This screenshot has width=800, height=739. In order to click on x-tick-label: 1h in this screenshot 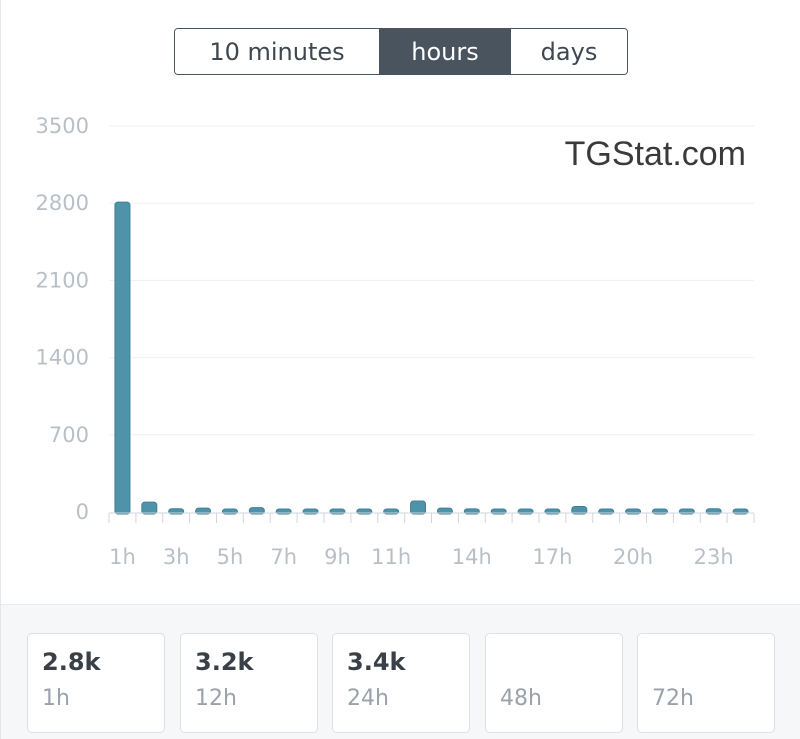, I will do `click(122, 557)`.